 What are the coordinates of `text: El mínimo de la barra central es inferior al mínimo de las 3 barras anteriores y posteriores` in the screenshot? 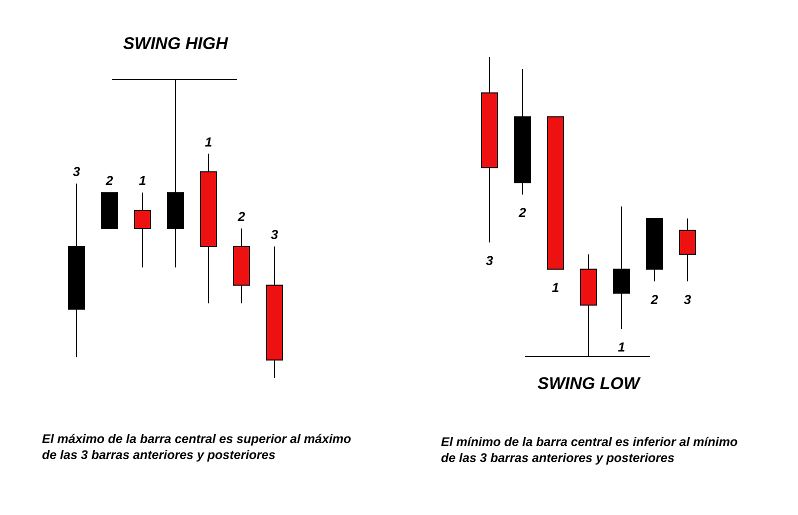 It's located at (590, 450).